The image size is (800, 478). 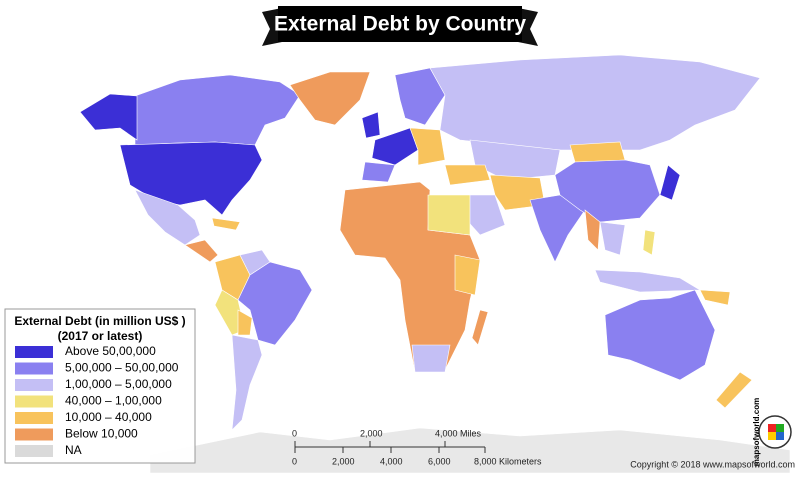 I want to click on scale-label: 6,000, so click(x=439, y=461).